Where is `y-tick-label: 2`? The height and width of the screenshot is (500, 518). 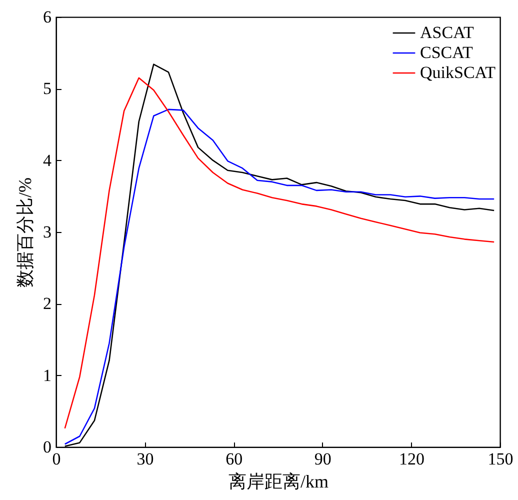
y-tick-label: 2 is located at coordinates (47, 304).